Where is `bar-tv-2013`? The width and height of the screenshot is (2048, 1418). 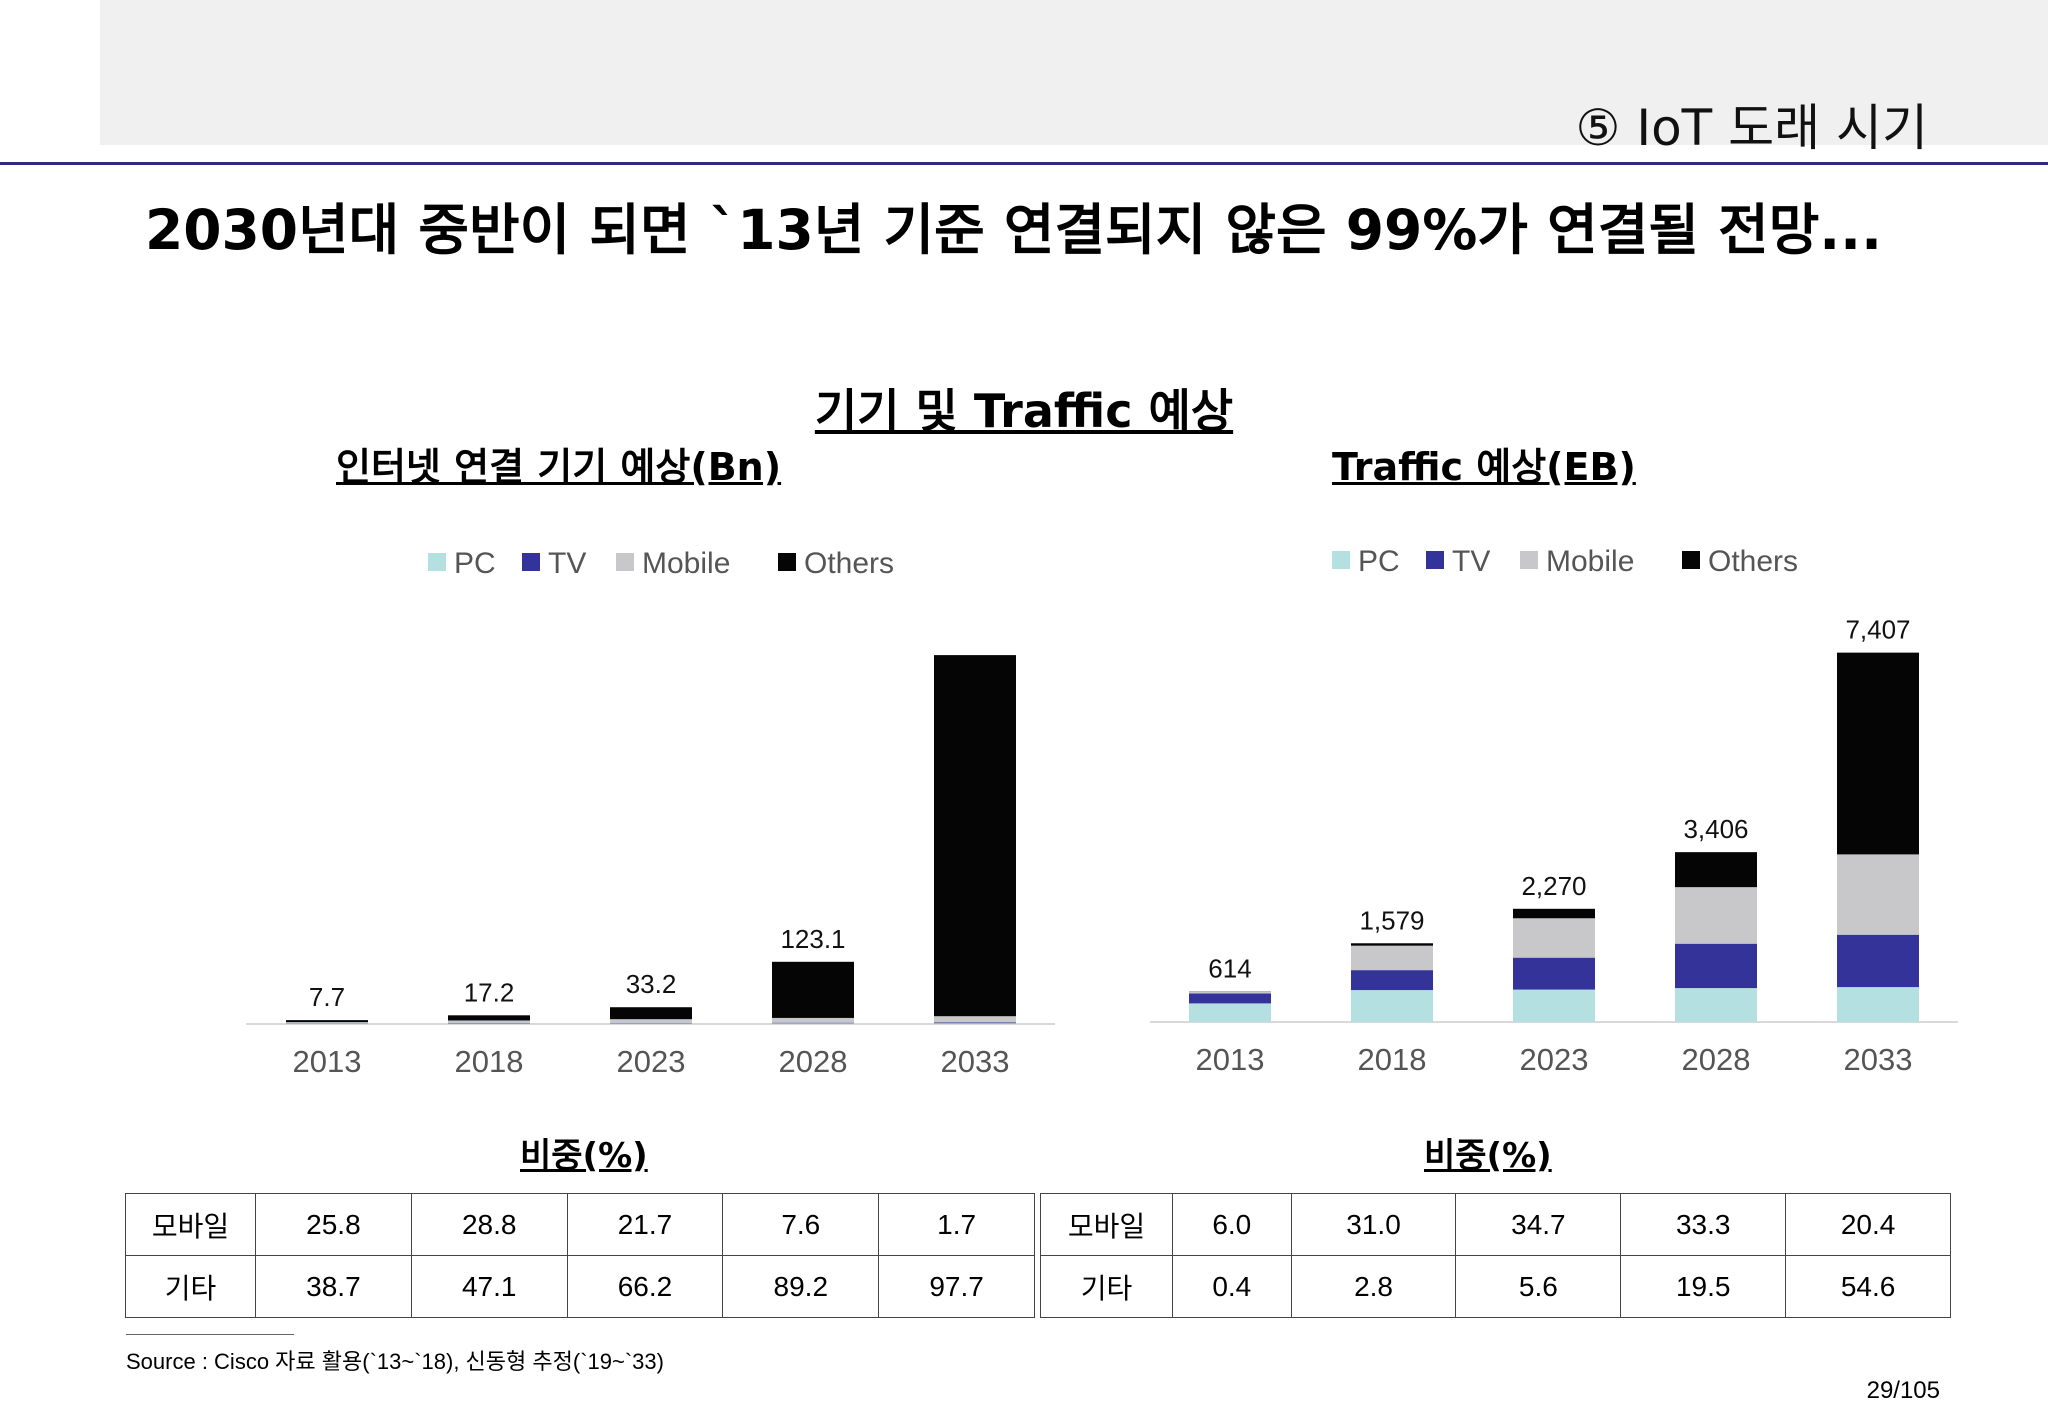
bar-tv-2013 is located at coordinates (1230, 998).